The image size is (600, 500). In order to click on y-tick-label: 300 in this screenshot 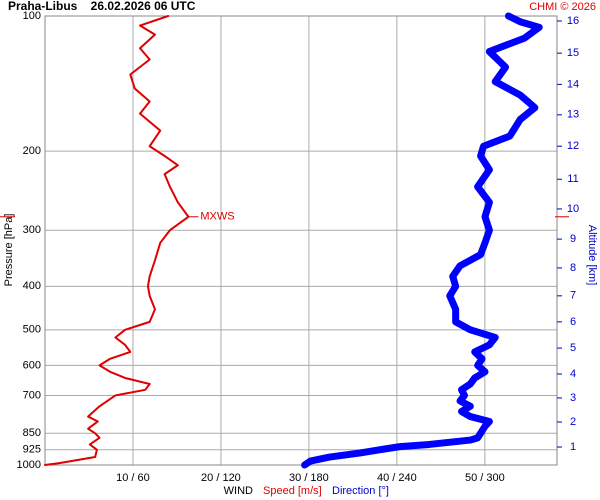, I will do `click(32, 230)`.